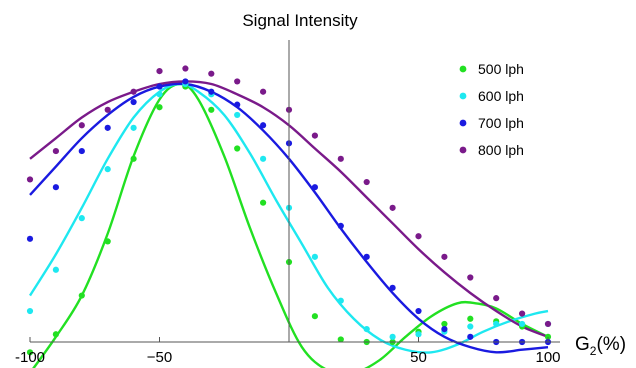 The height and width of the screenshot is (368, 636). I want to click on x-axis-label-subscript: 2, so click(593, 351).